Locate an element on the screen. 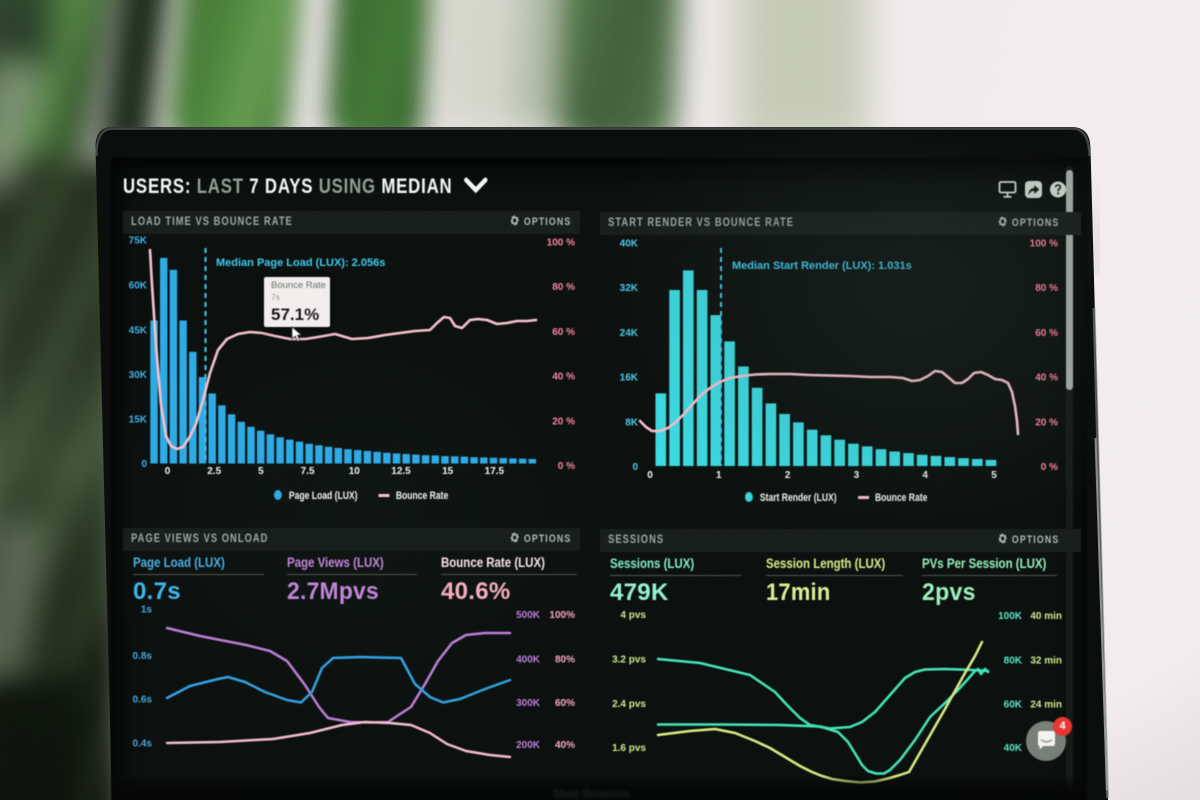  svg-text: 24 min is located at coordinates (1046, 704).